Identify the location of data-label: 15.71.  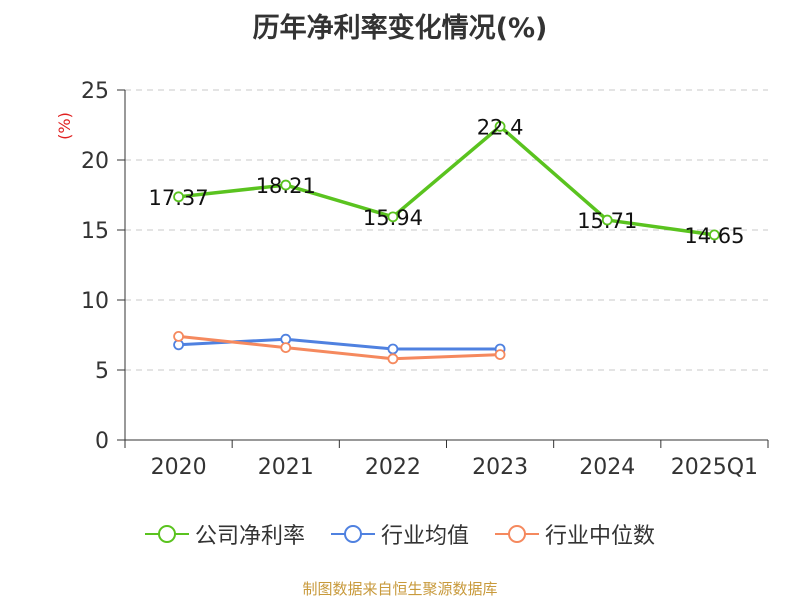
(607, 221).